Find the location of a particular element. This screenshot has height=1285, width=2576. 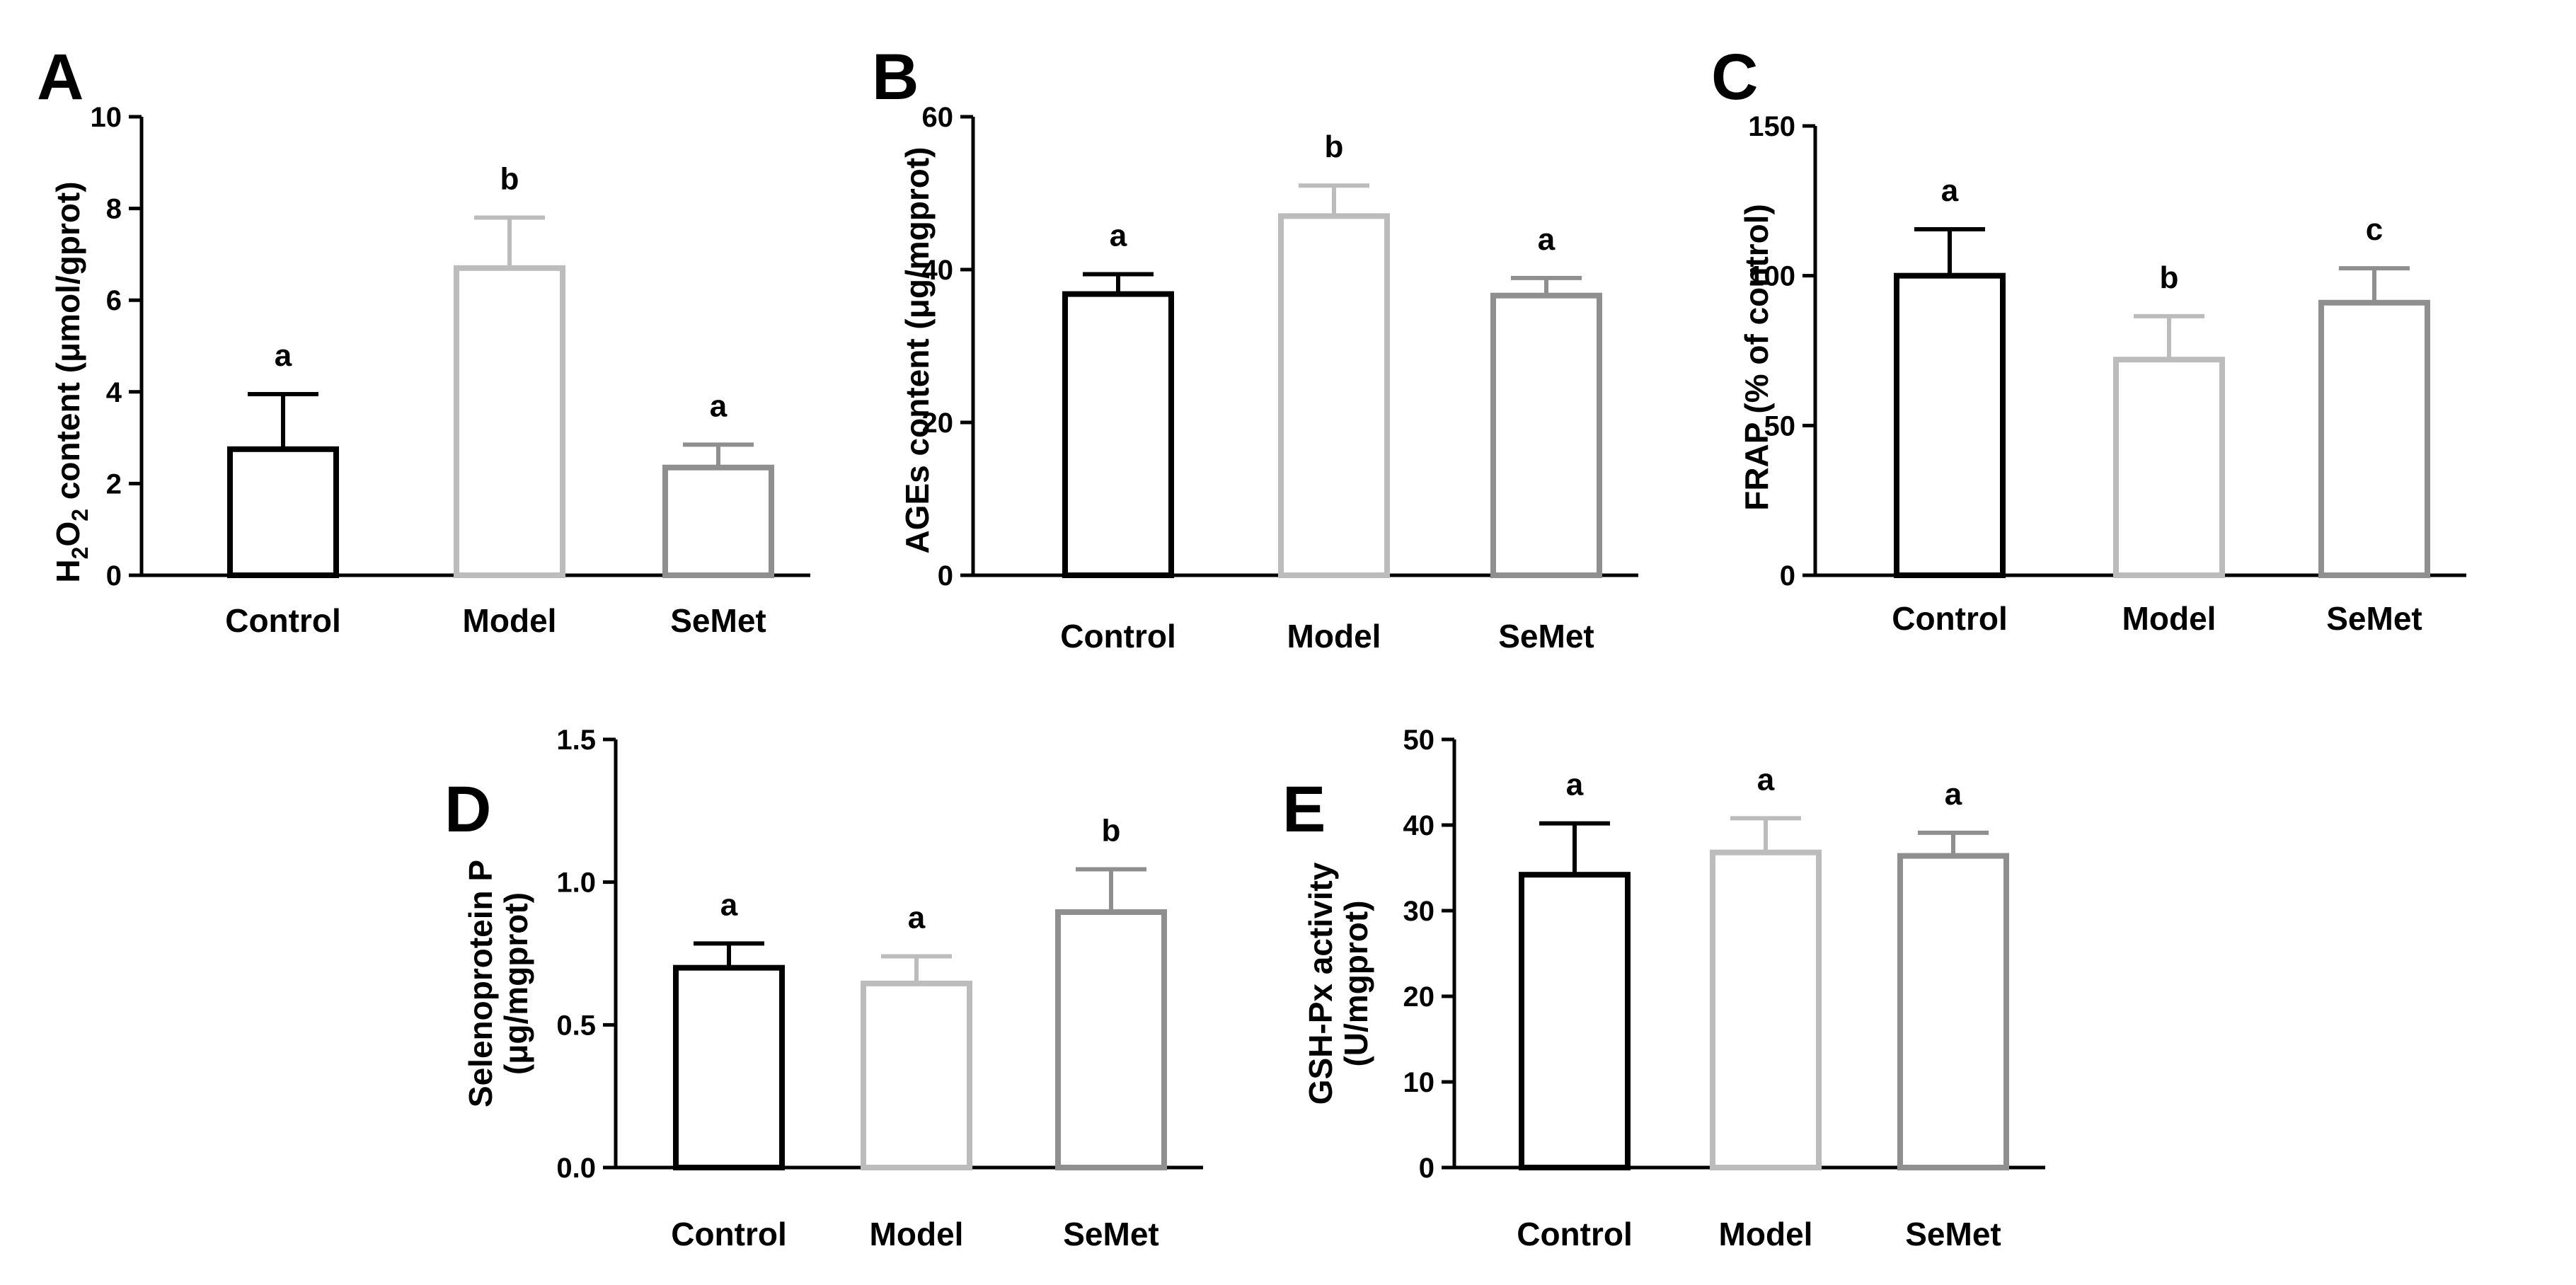

x-tick-label-d-semet: SeMet is located at coordinates (1111, 1234).